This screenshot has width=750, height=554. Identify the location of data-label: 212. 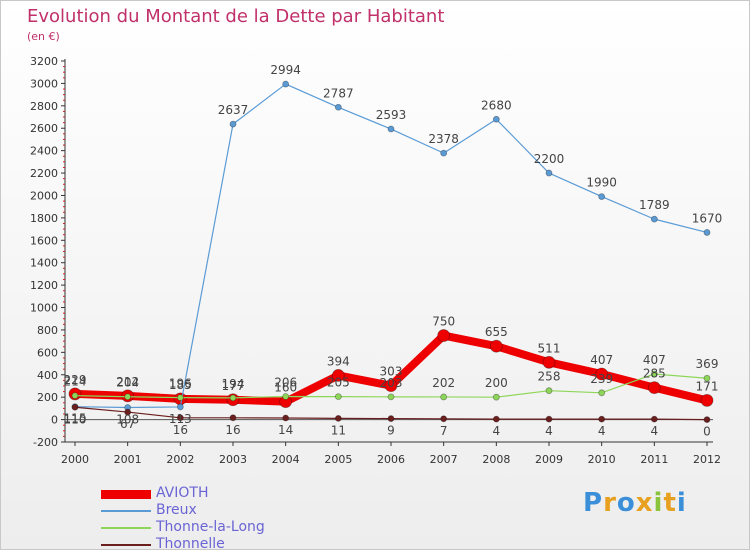
(127, 382).